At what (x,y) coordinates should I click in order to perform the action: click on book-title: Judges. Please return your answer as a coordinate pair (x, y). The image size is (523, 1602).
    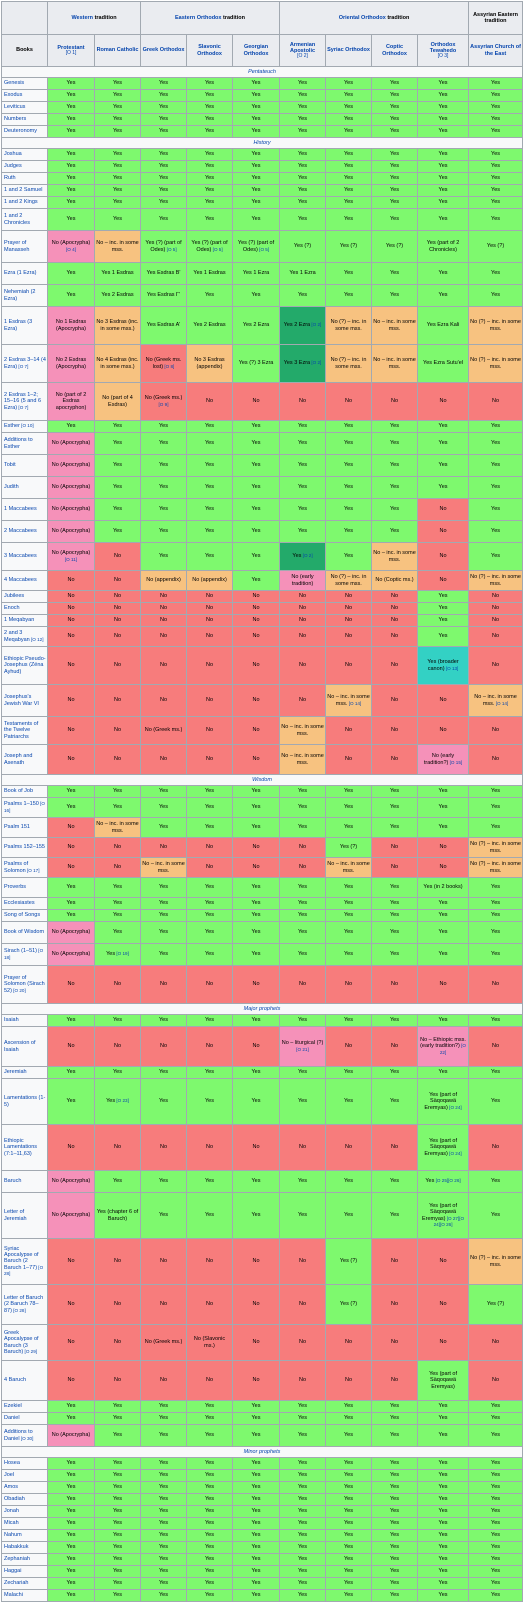
    Looking at the image, I should click on (13, 166).